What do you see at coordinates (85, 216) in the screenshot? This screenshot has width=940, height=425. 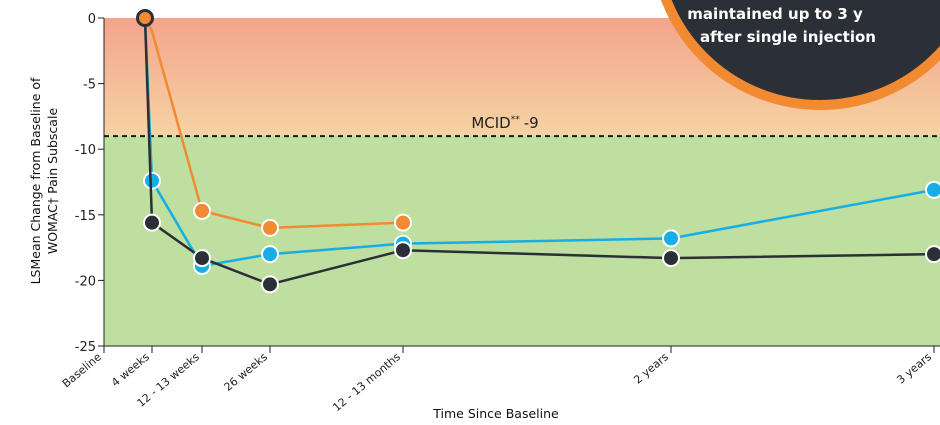 I see `y-tick-label: -15` at bounding box center [85, 216].